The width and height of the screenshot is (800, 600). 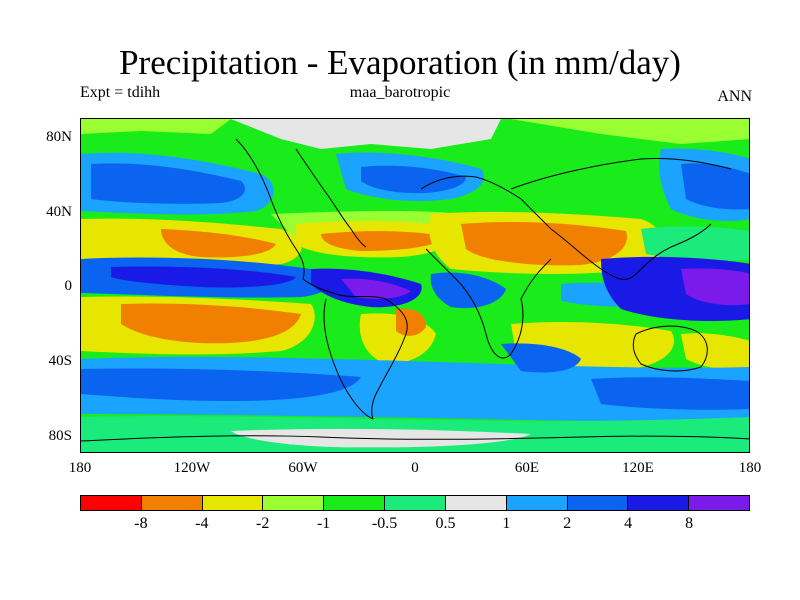 I want to click on south-america-coast, so click(x=371, y=356).